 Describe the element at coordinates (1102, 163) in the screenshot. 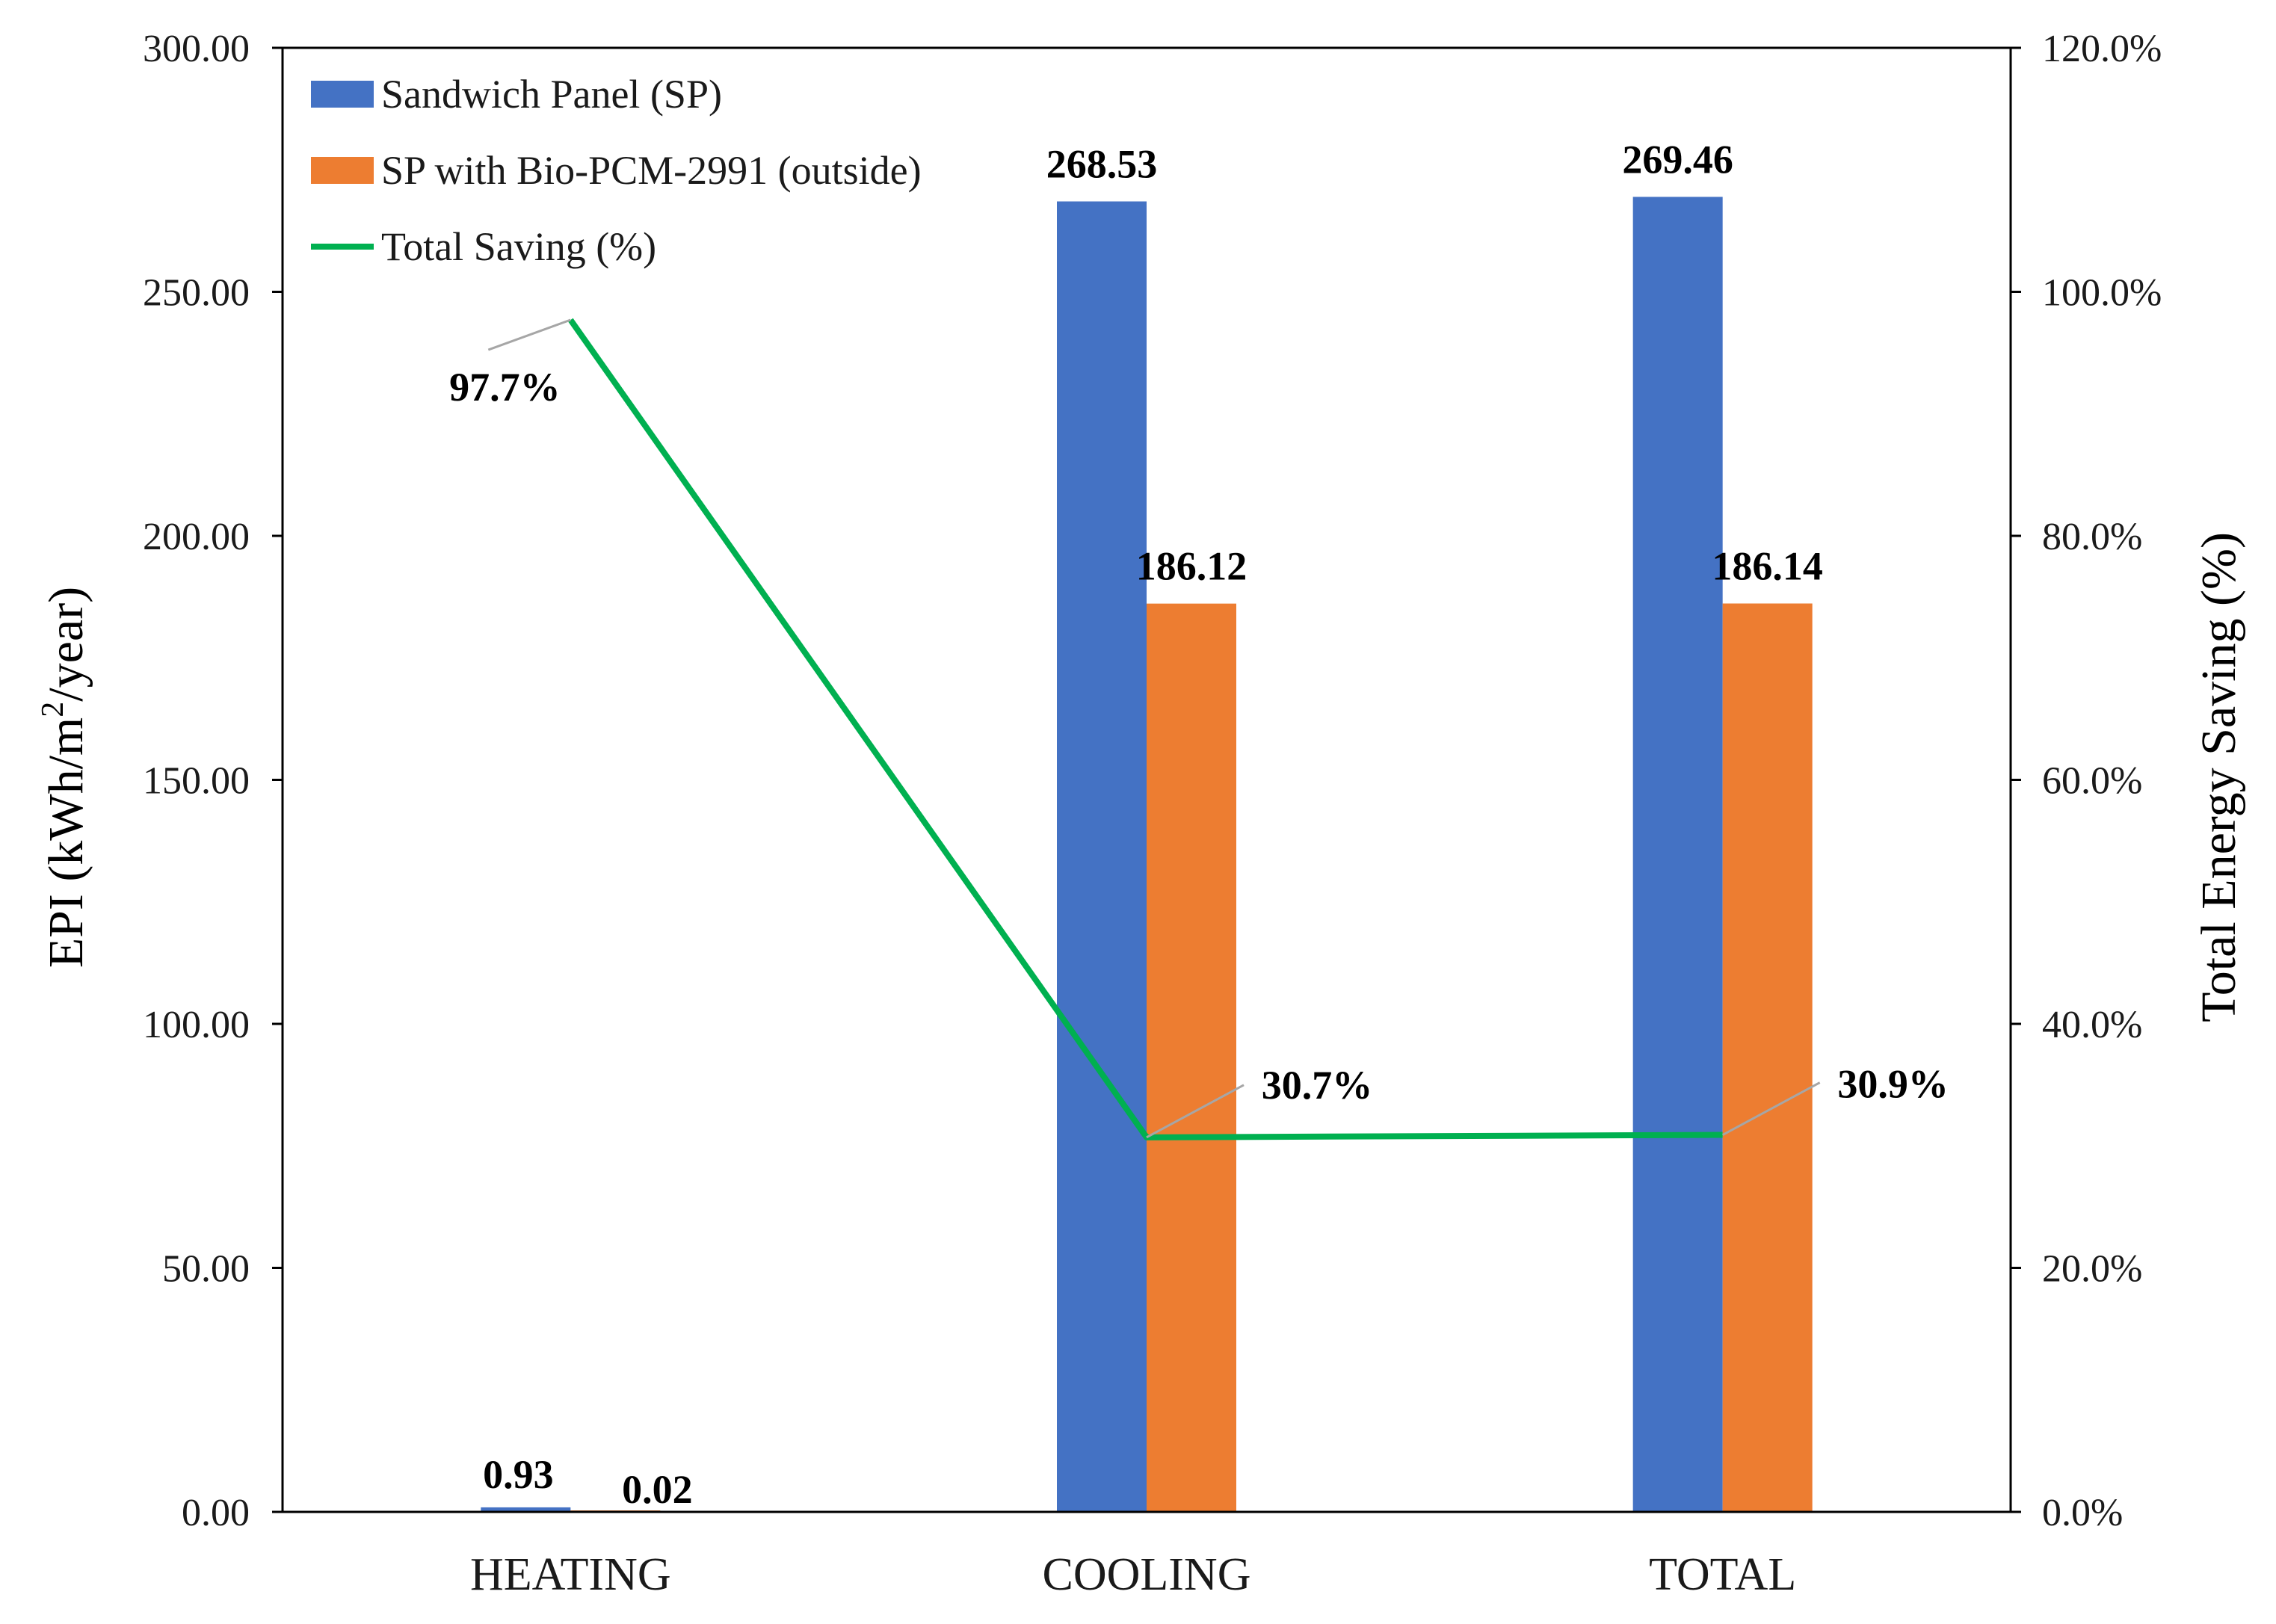

I see `bar-value-label: 268.53` at that location.